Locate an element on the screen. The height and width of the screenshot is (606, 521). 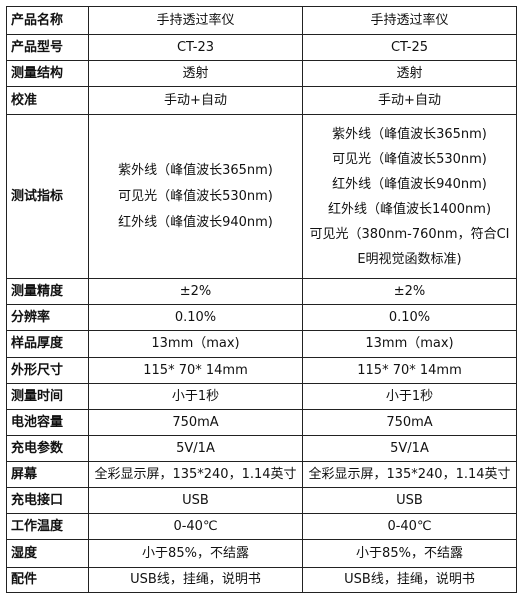
ct25-value-cell: 115* 70* 14mm is located at coordinates (409, 370).